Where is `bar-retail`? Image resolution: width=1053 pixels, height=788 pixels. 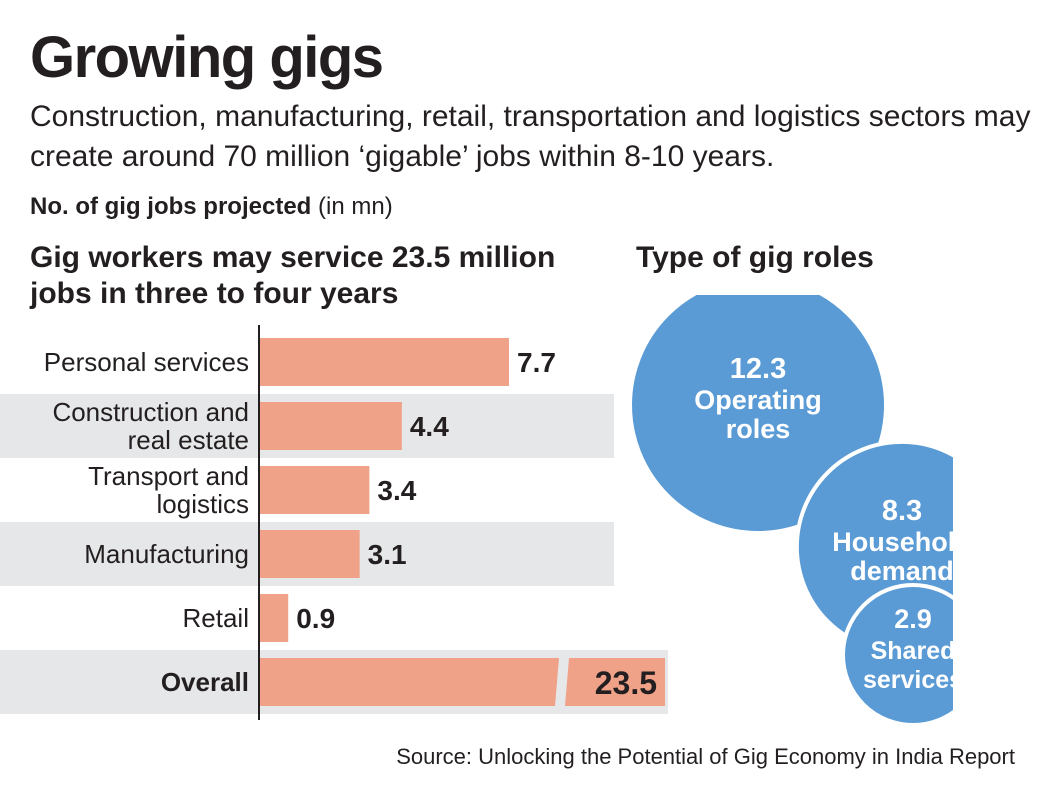 bar-retail is located at coordinates (274, 618).